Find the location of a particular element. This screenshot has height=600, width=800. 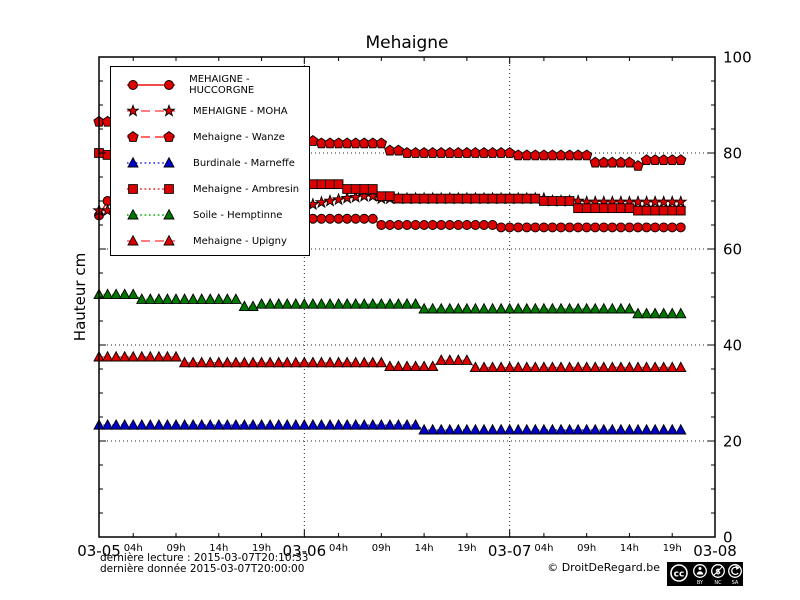

legend-item: Mehaigne - Wanze is located at coordinates (210, 137).